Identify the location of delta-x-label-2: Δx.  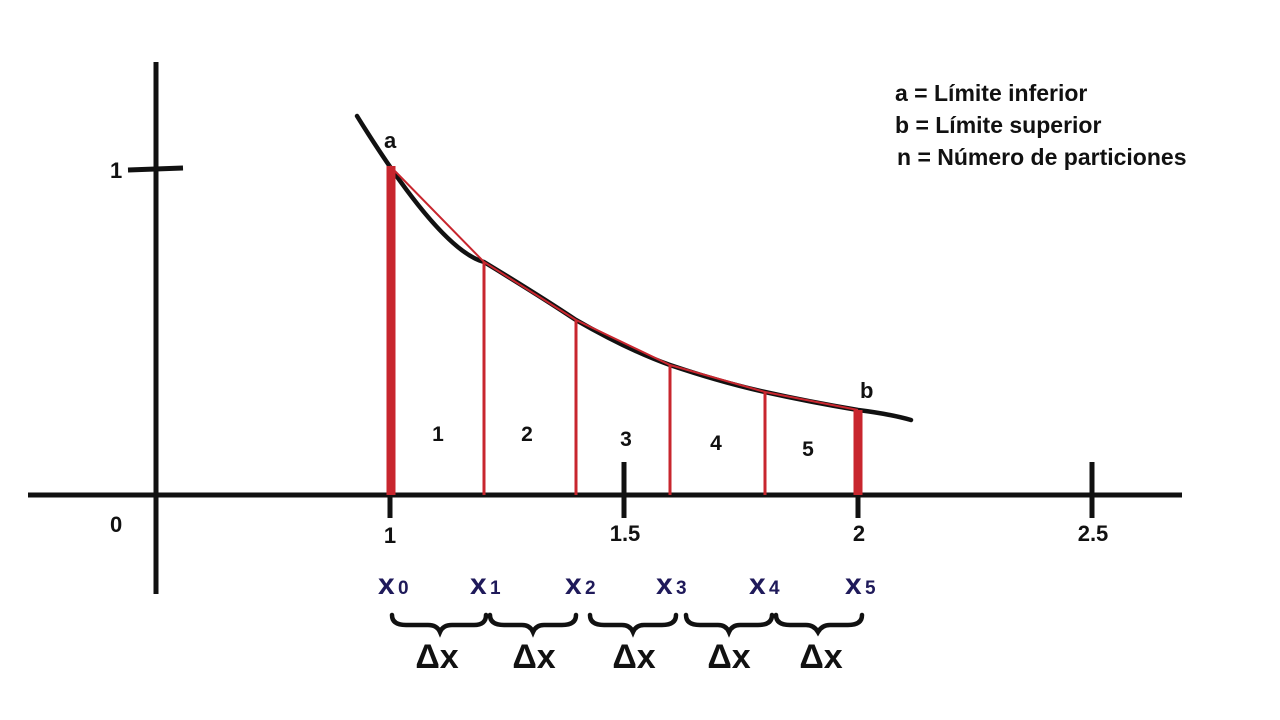
(533, 657).